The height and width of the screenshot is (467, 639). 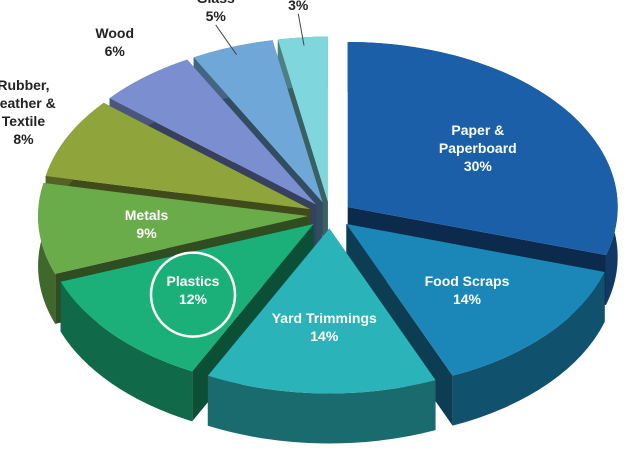 What do you see at coordinates (146, 232) in the screenshot?
I see `slice-value-label: 9%` at bounding box center [146, 232].